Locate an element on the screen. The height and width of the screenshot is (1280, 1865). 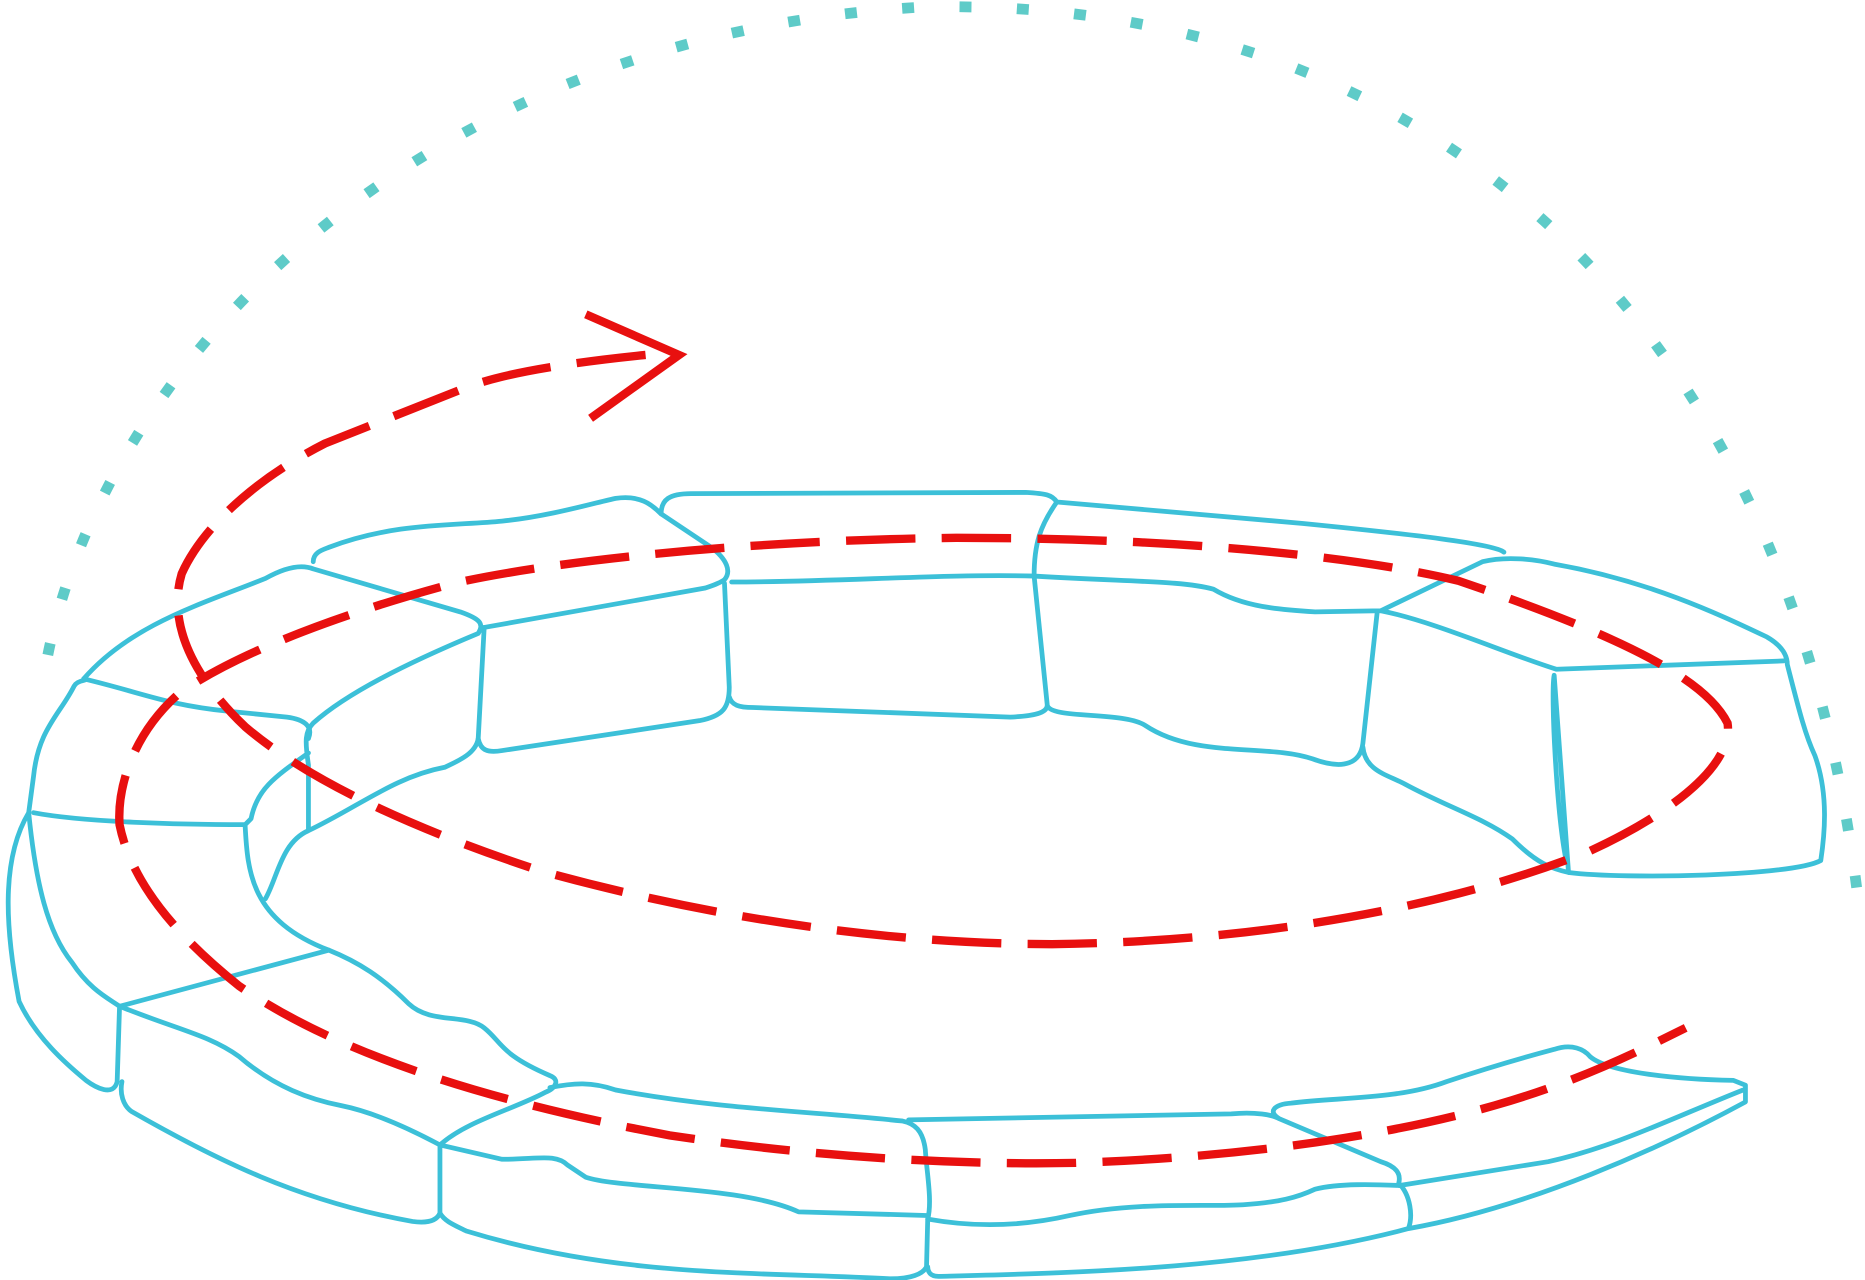
ring-top-outer-edge is located at coordinates (908, 527).